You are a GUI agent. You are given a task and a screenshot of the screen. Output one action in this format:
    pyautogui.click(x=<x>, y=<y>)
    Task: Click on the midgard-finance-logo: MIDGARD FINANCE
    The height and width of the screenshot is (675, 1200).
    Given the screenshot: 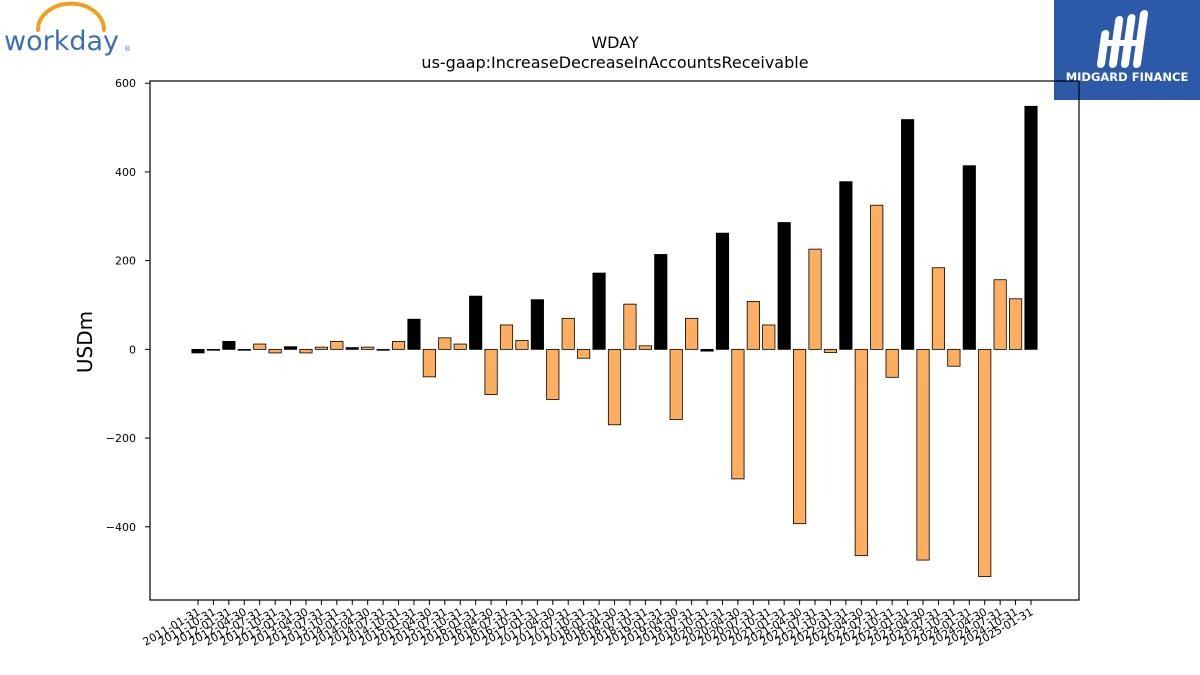 What is the action you would take?
    pyautogui.click(x=1127, y=50)
    